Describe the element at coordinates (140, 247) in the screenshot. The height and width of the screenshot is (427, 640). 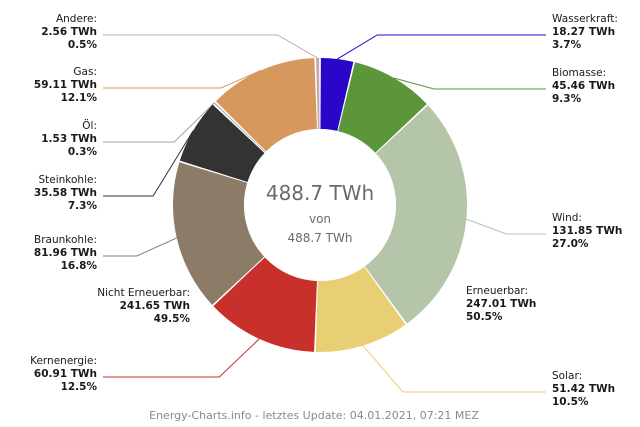
I see `leader-line-braunkohle` at that location.